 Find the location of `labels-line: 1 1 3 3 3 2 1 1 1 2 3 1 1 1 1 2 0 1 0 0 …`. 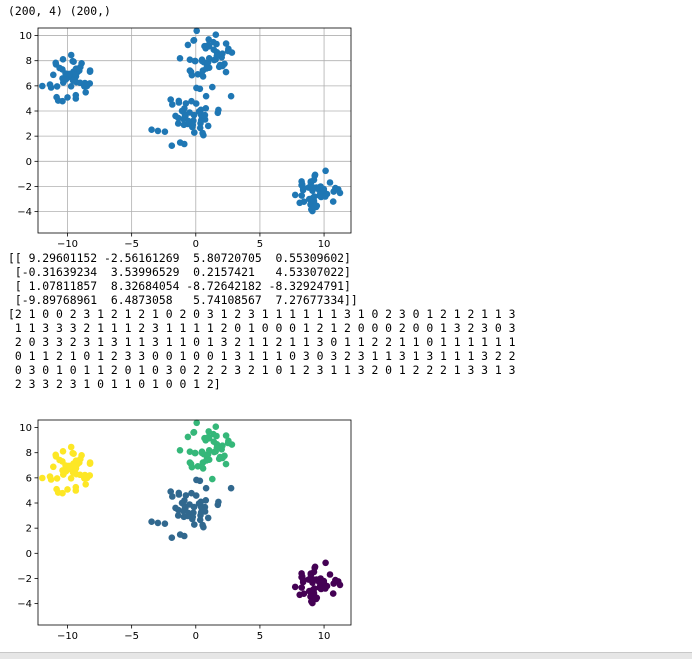

labels-line: 1 1 3 3 3 2 1 1 1 2 3 1 1 1 1 2 0 1 0 0 … is located at coordinates (262, 328).